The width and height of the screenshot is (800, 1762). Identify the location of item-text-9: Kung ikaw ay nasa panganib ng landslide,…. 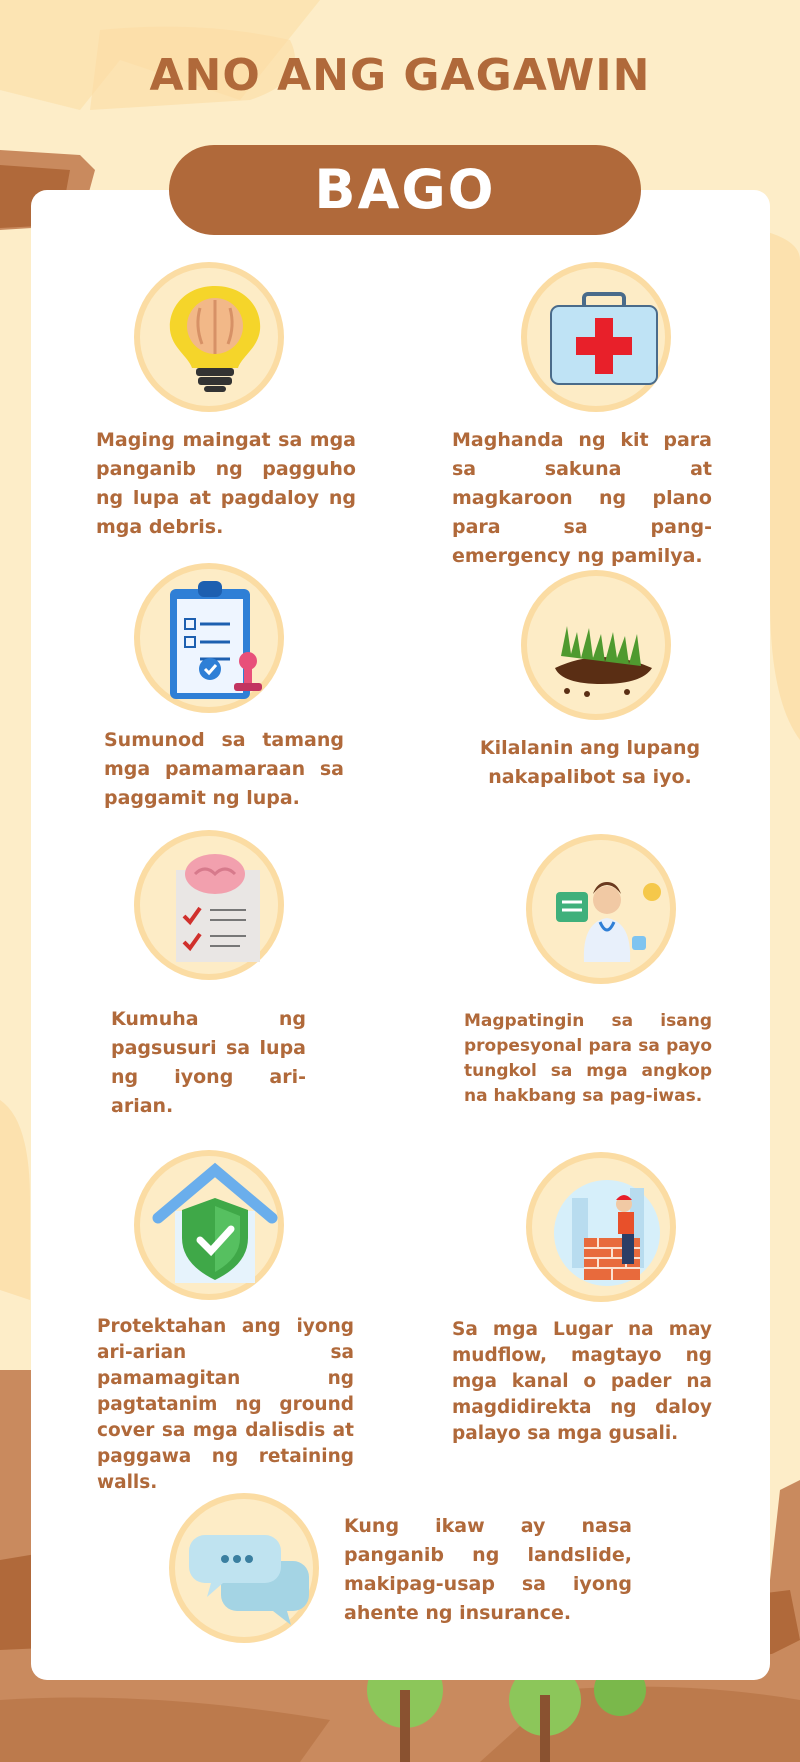
(488, 1569).